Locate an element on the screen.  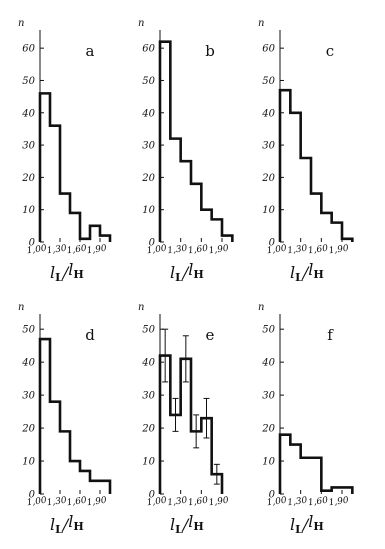
panel-letter: a is located at coordinates (90, 51).